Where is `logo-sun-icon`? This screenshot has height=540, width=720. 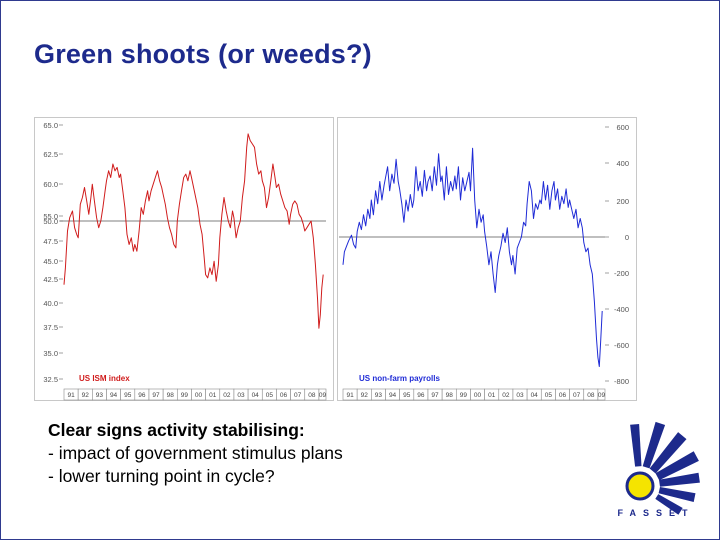
logo-sun-icon is located at coordinates (640, 486).